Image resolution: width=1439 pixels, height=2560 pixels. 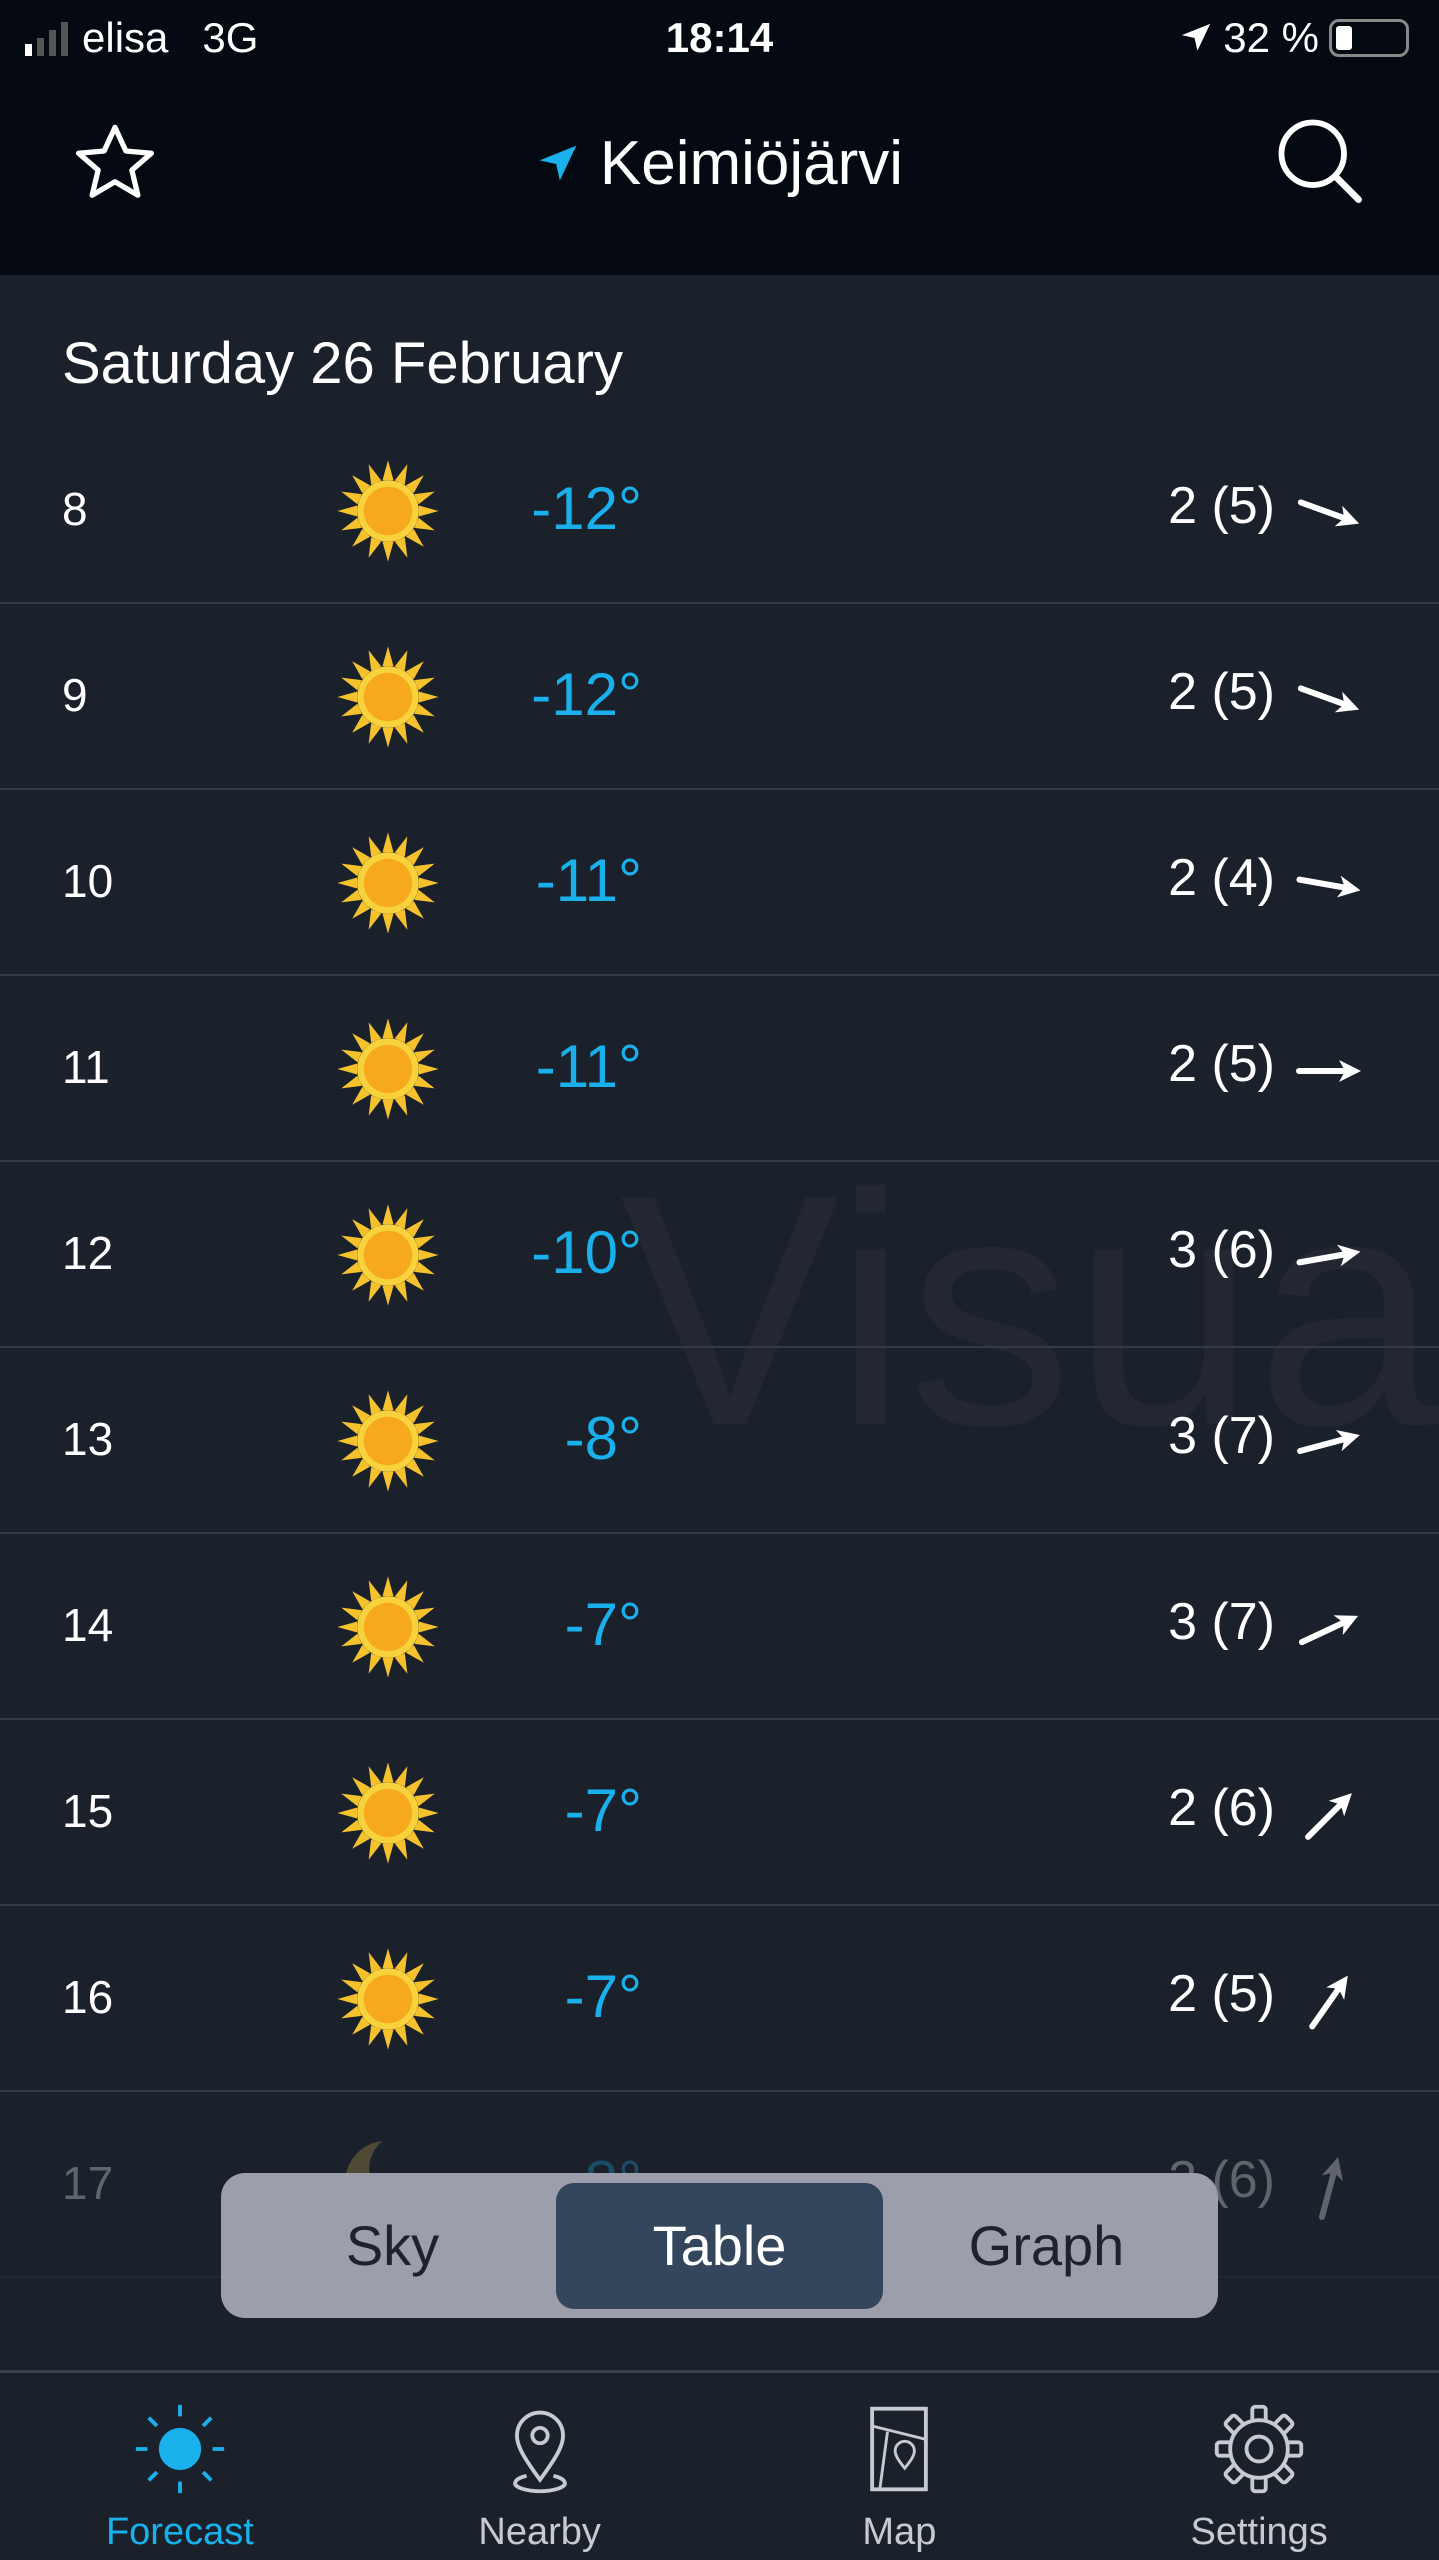 What do you see at coordinates (719, 1255) in the screenshot?
I see `forecast-row: 12 -10° 3 (6)` at bounding box center [719, 1255].